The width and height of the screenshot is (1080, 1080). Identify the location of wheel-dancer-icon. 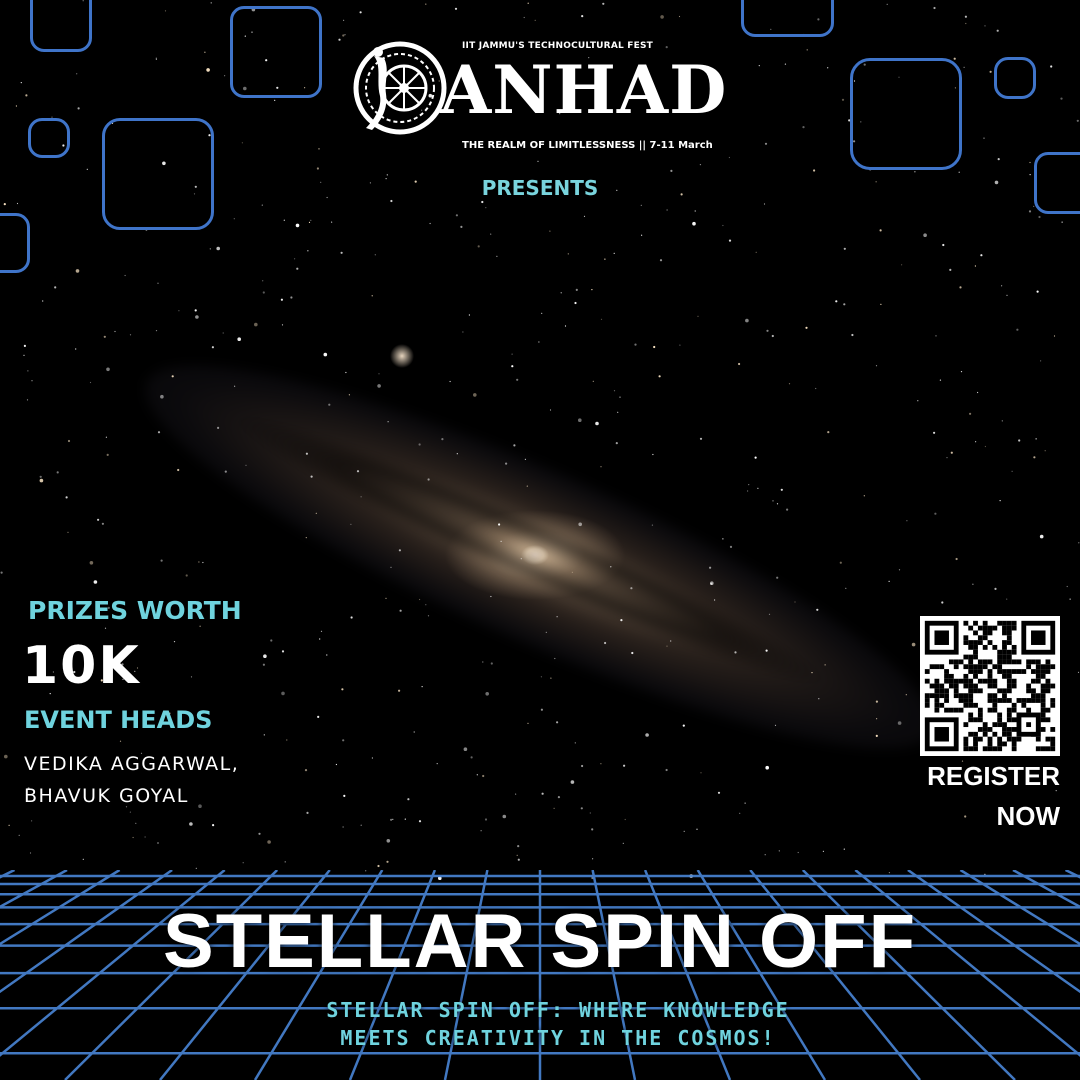
(400, 88).